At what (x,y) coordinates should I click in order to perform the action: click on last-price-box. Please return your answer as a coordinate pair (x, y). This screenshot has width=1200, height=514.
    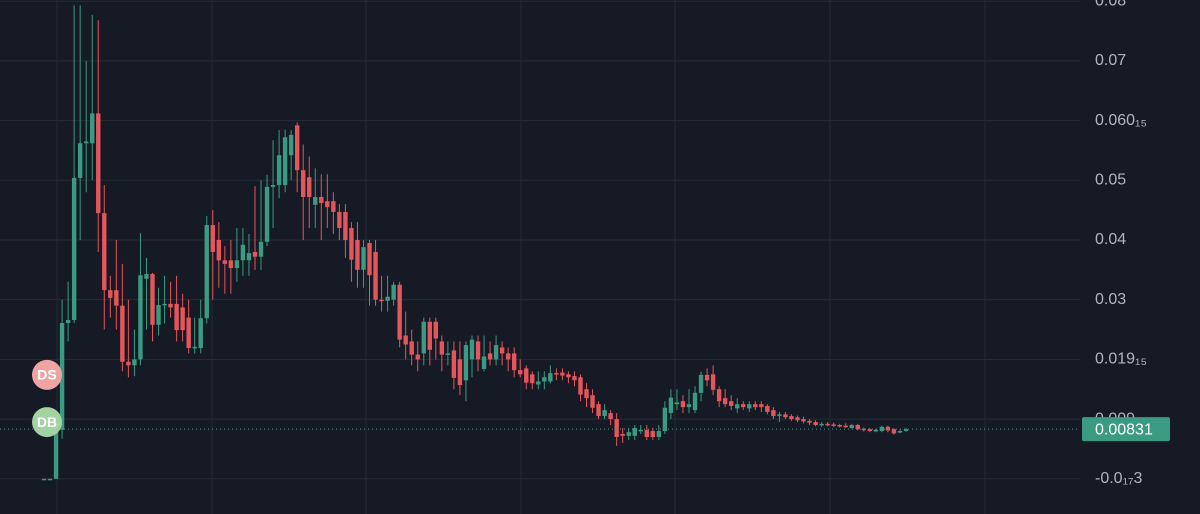
    Looking at the image, I should click on (1126, 429).